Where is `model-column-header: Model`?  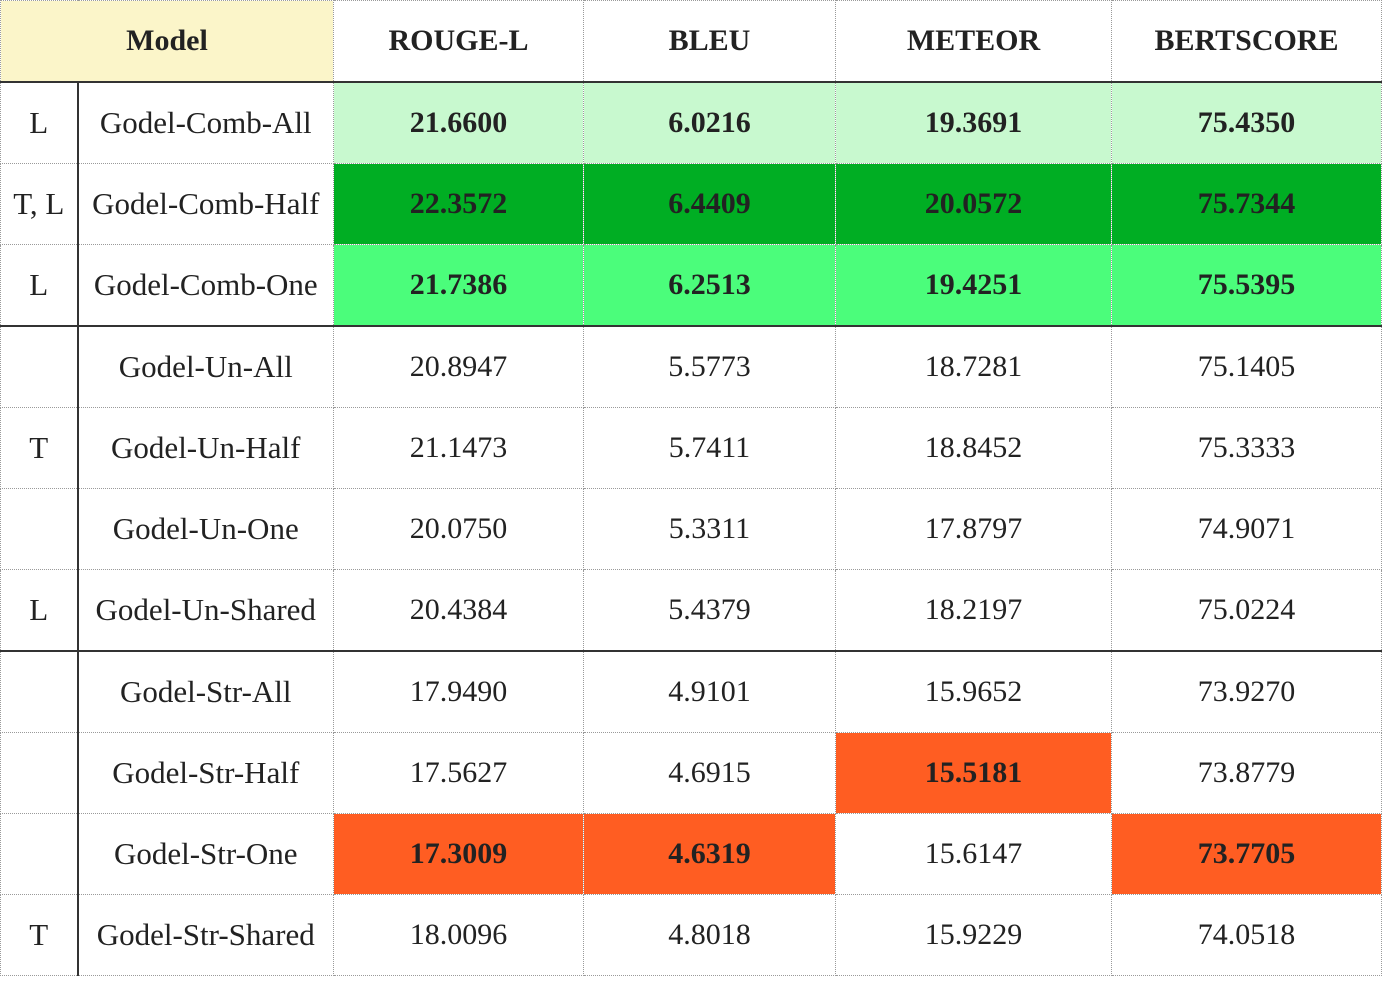 model-column-header: Model is located at coordinates (167, 41).